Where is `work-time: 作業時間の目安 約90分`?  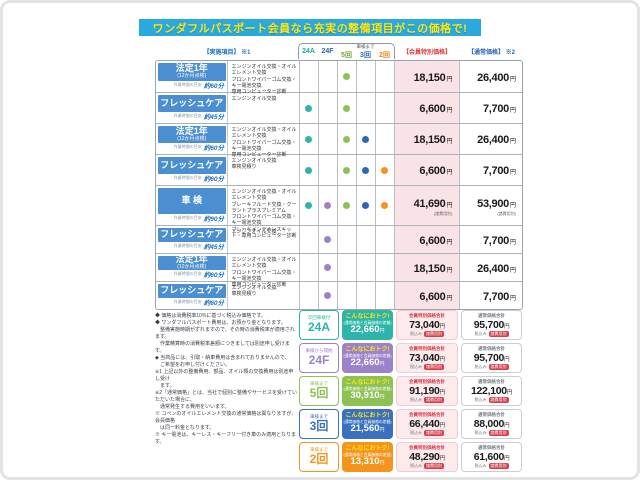
work-time: 作業時間の目安 約90分 is located at coordinates (192, 218).